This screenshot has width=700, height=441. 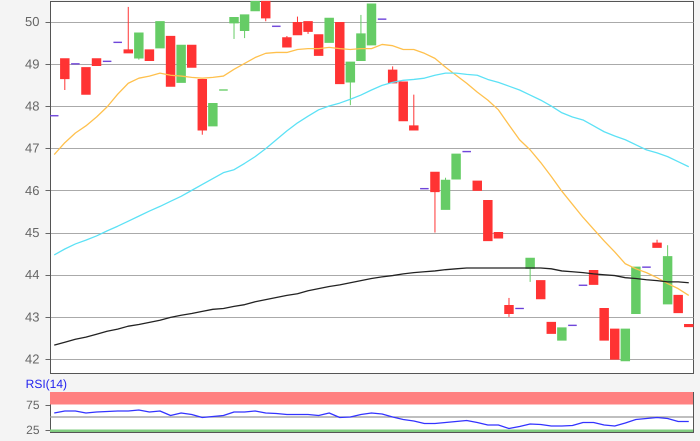 What do you see at coordinates (32, 232) in the screenshot?
I see `y-tick-label: 45` at bounding box center [32, 232].